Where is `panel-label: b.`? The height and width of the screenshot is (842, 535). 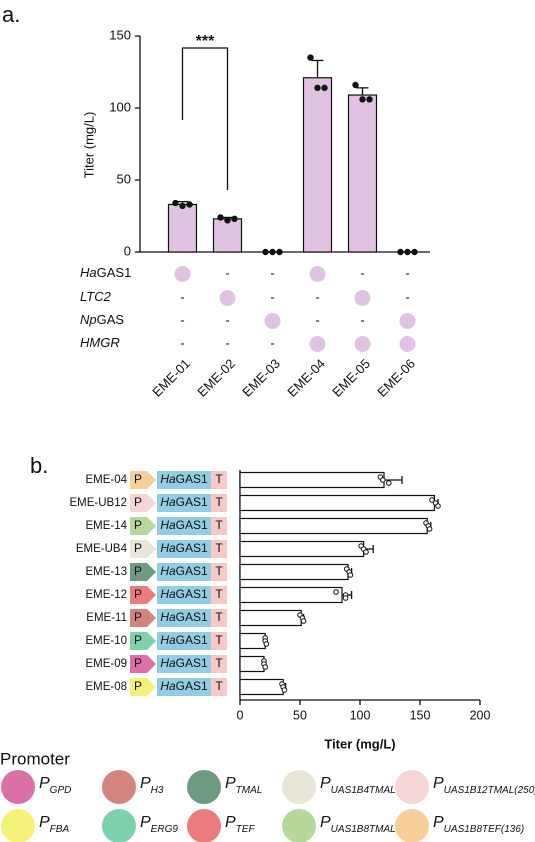
panel-label: b. is located at coordinates (39, 465).